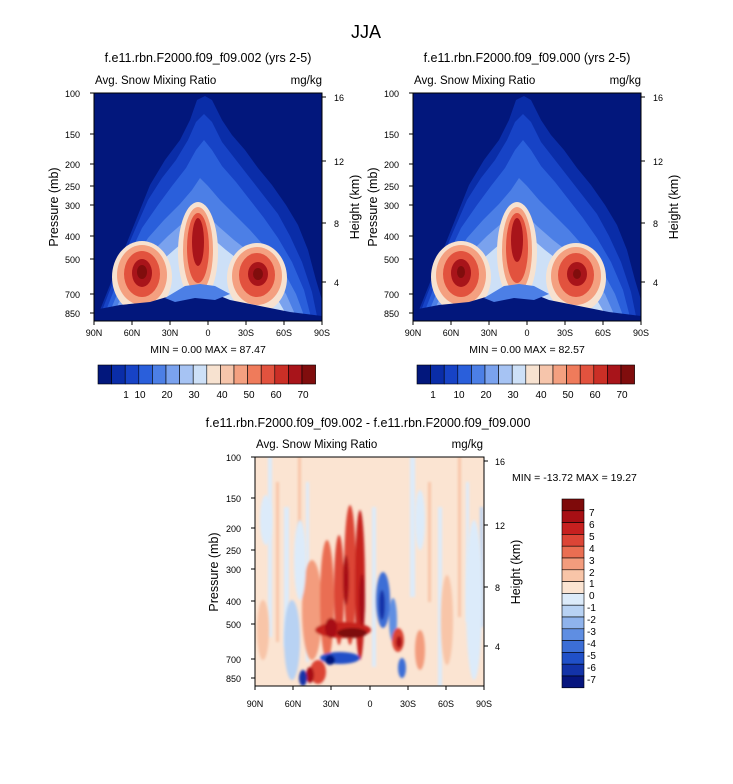 Image resolution: width=733 pixels, height=784 pixels. What do you see at coordinates (306, 81) in the screenshot?
I see `panel-left-units: mg/kg` at bounding box center [306, 81].